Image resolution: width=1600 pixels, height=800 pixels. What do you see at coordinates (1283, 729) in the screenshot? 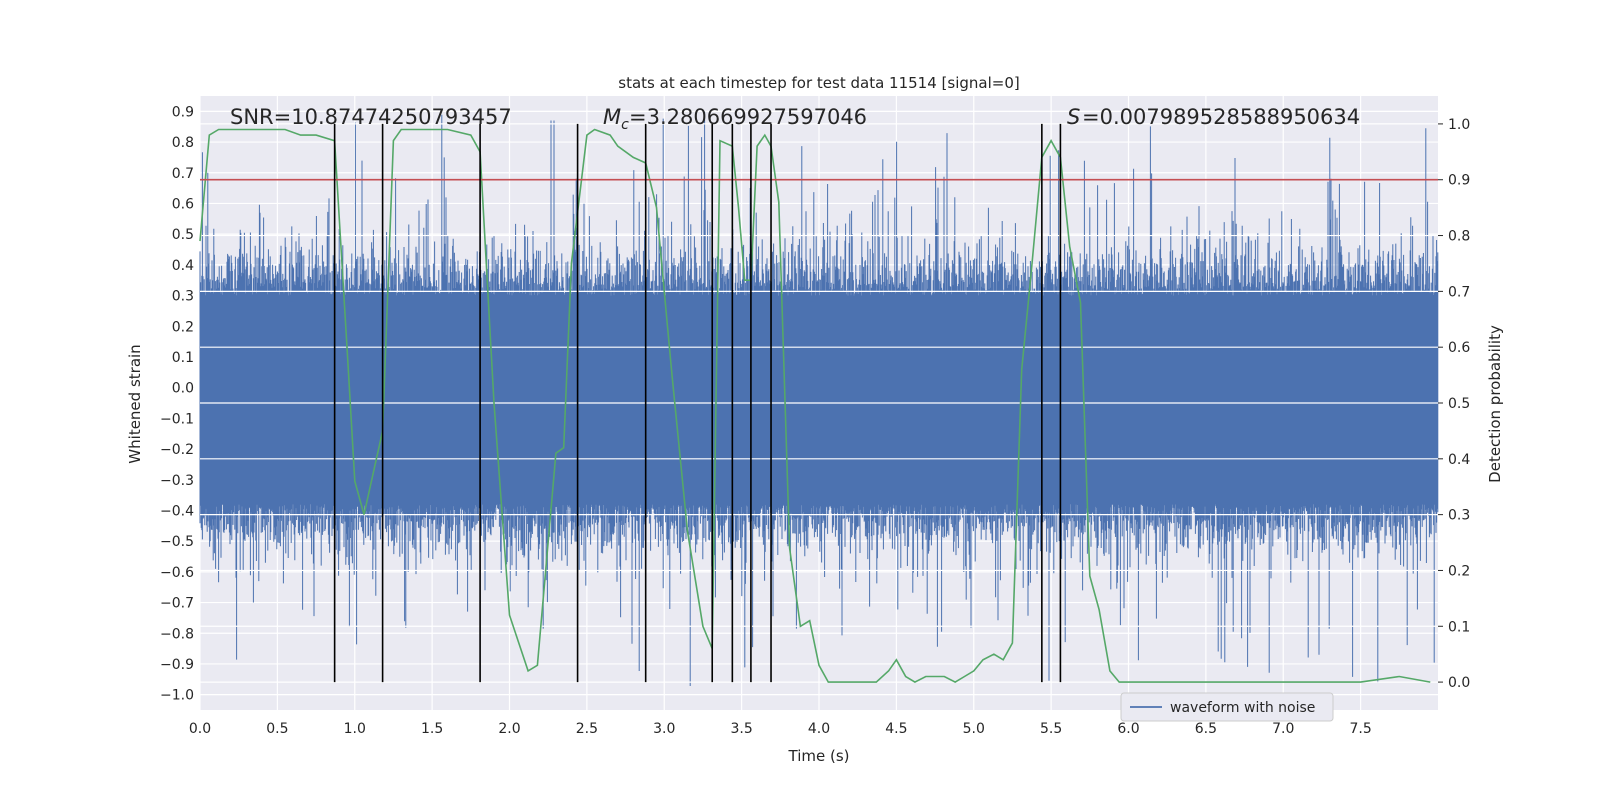
I see `x-tick-label: 7.0` at bounding box center [1283, 729].